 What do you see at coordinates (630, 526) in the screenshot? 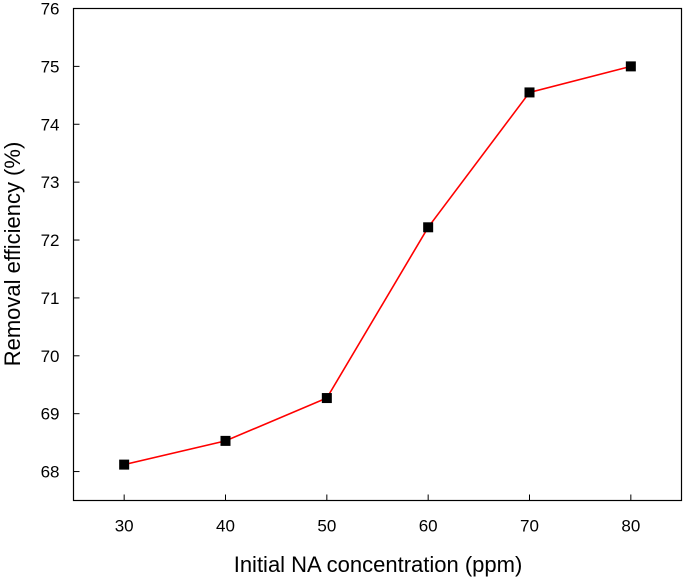
I see `x-tick-label: 80` at bounding box center [630, 526].